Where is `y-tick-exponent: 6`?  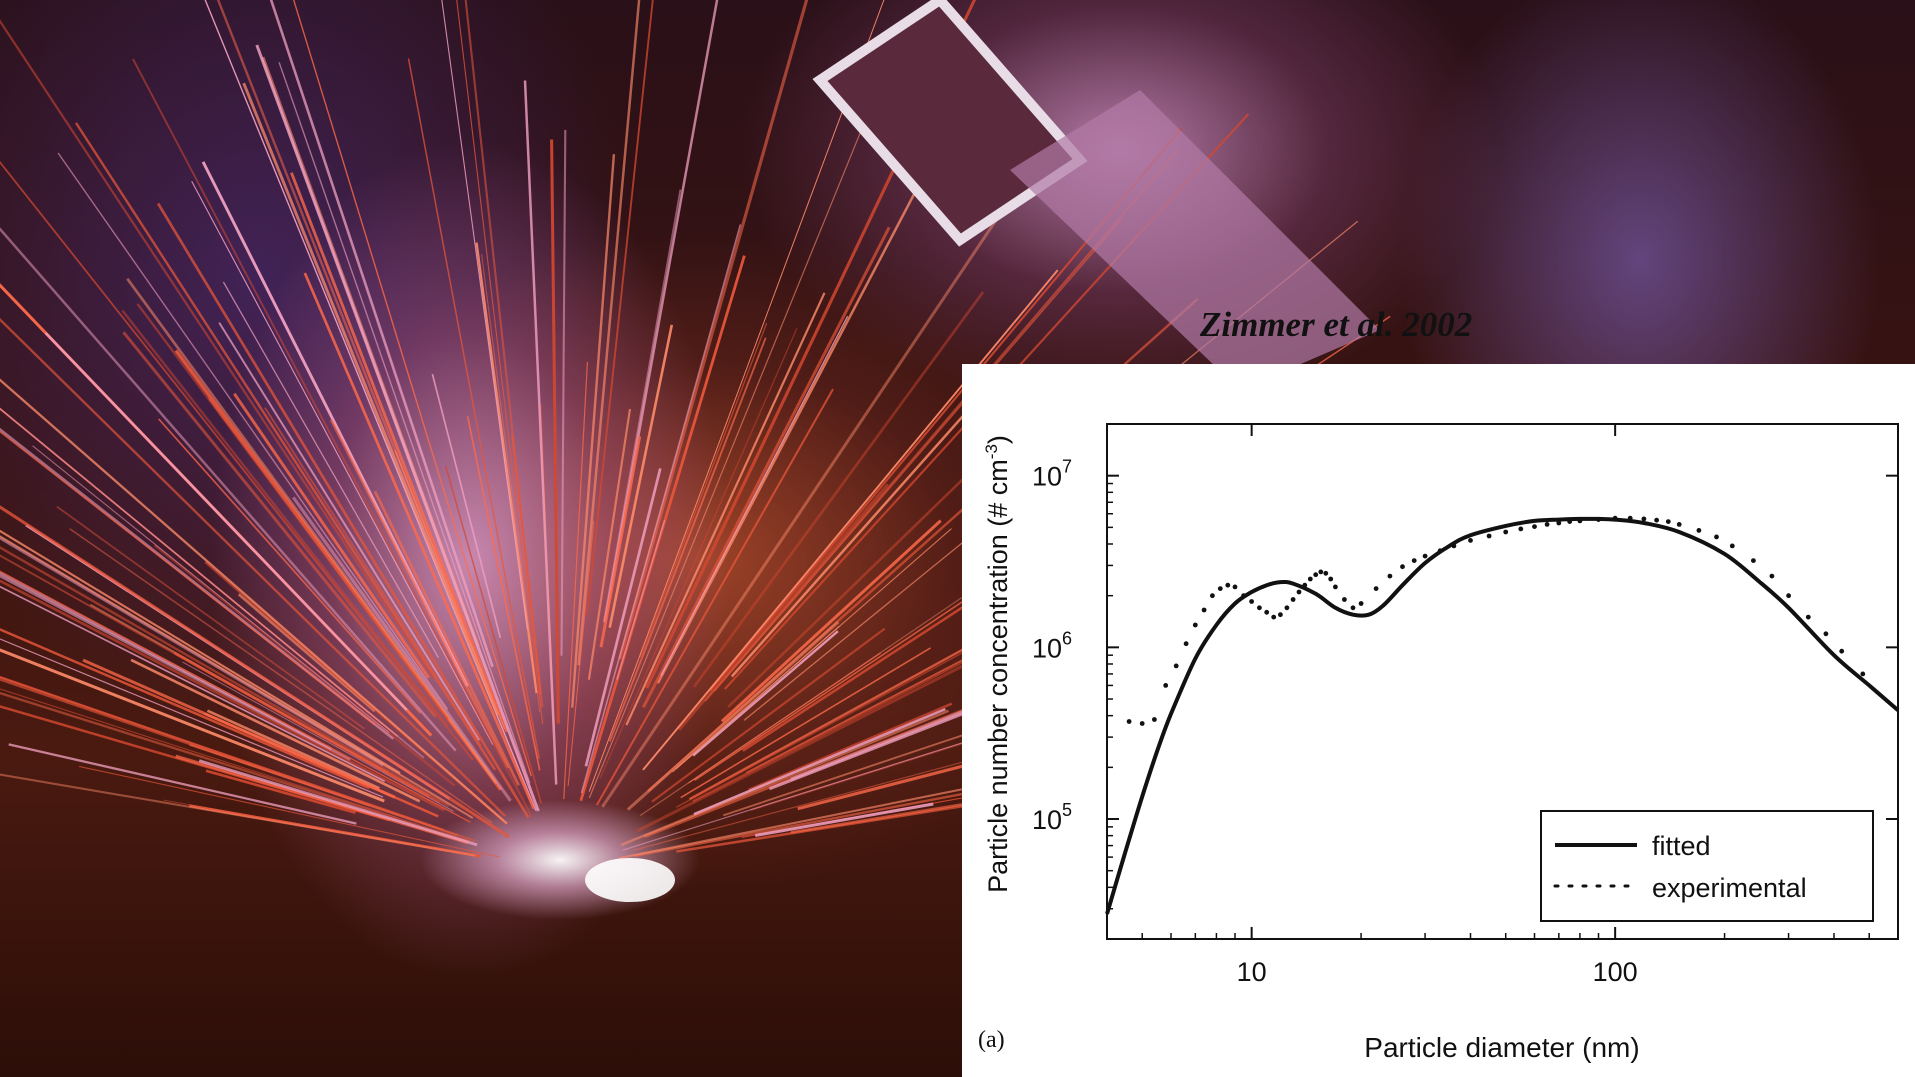
y-tick-exponent: 6 is located at coordinates (1067, 638).